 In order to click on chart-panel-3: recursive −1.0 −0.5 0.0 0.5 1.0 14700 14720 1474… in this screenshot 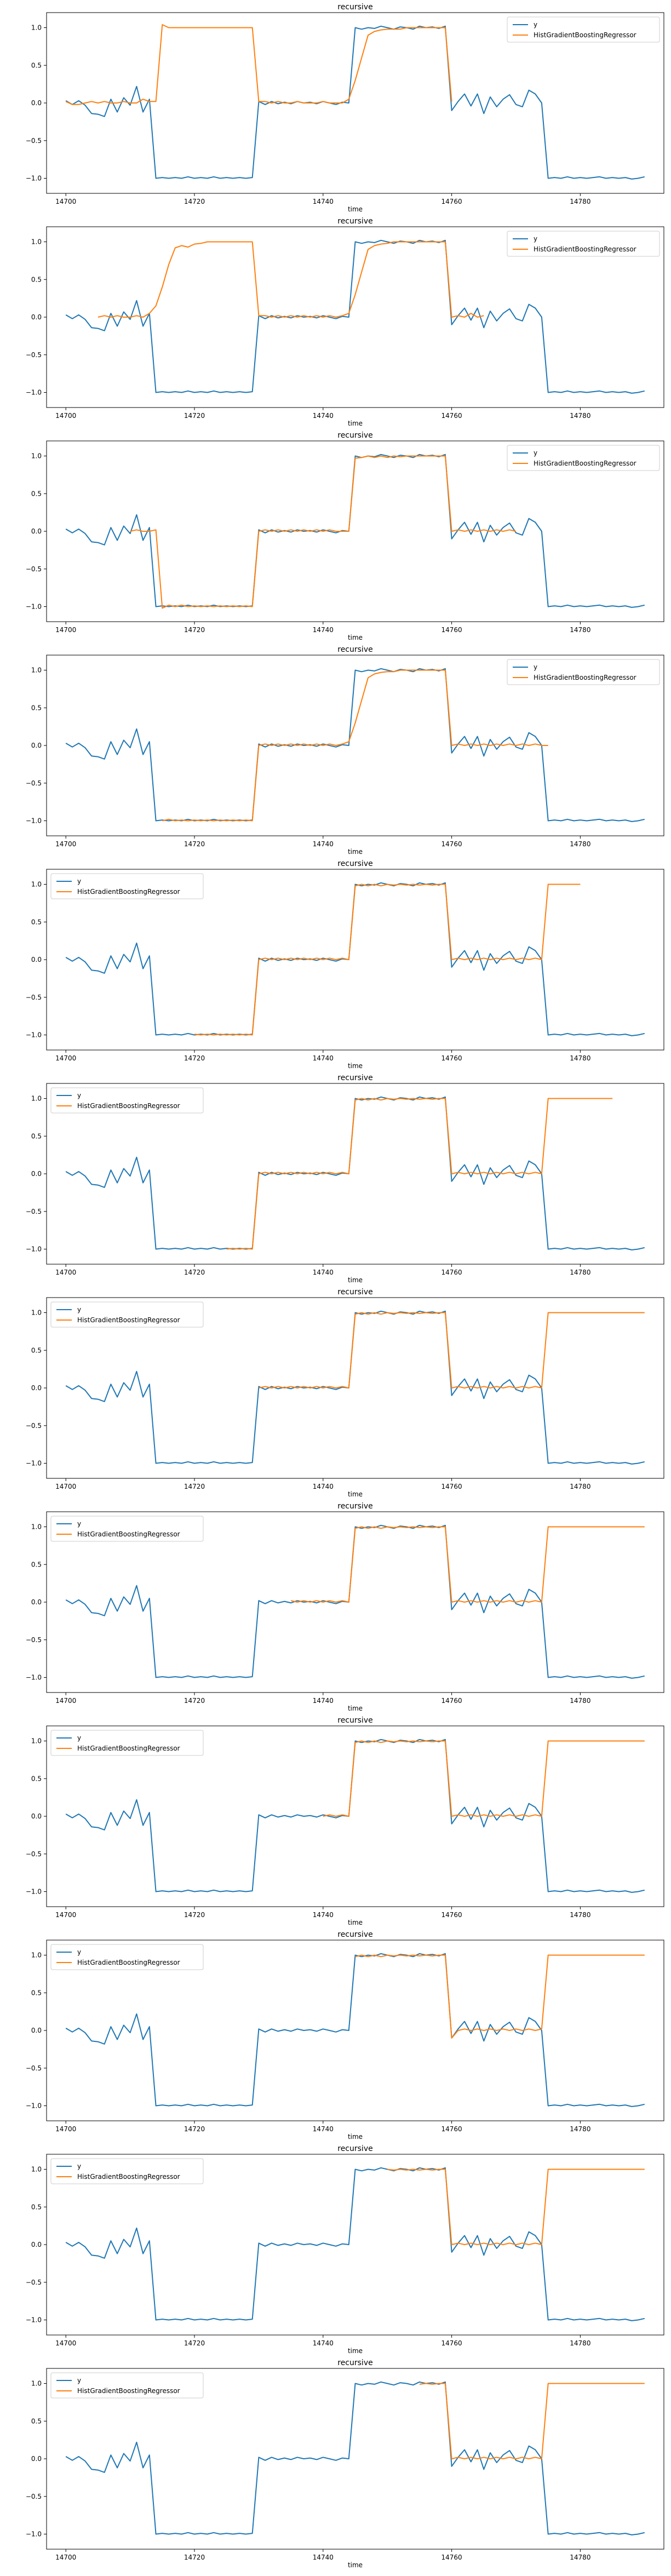, I will do `click(345, 536)`.